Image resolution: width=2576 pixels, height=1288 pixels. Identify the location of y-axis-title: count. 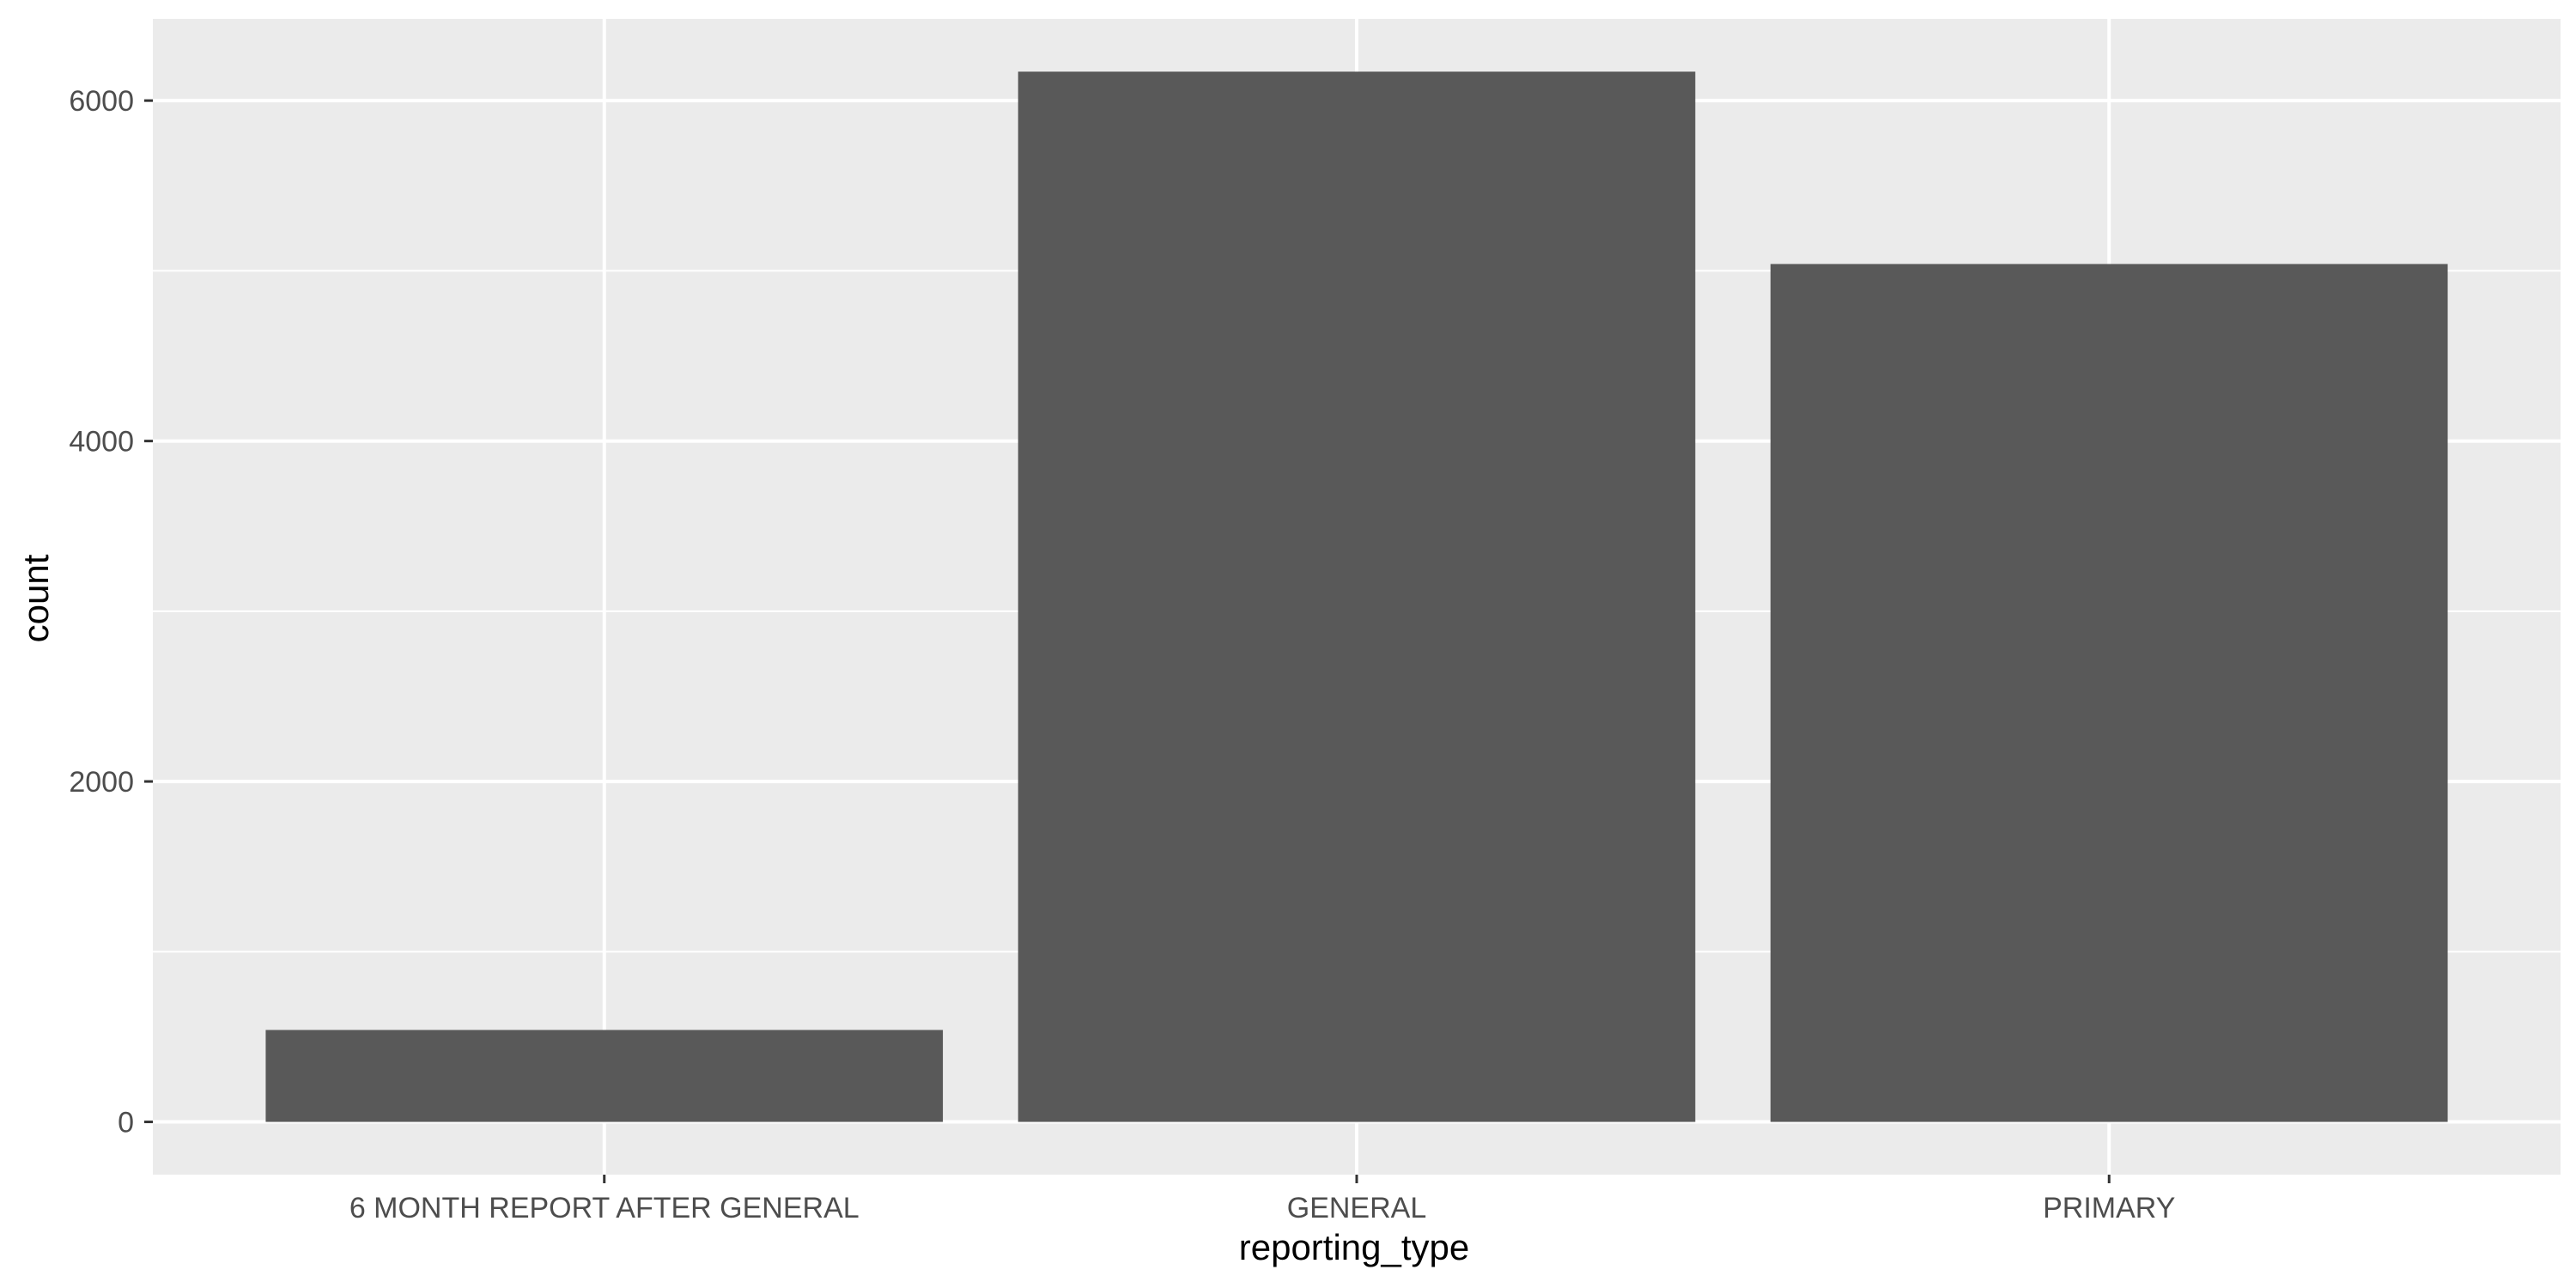
(36, 598).